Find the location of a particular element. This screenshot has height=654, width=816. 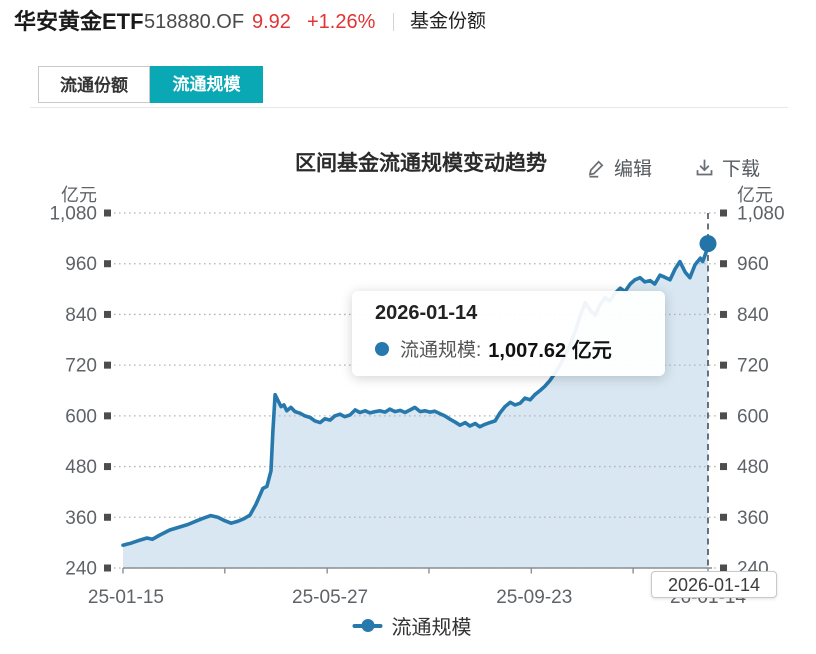

download-button: 下载 is located at coordinates (727, 167).